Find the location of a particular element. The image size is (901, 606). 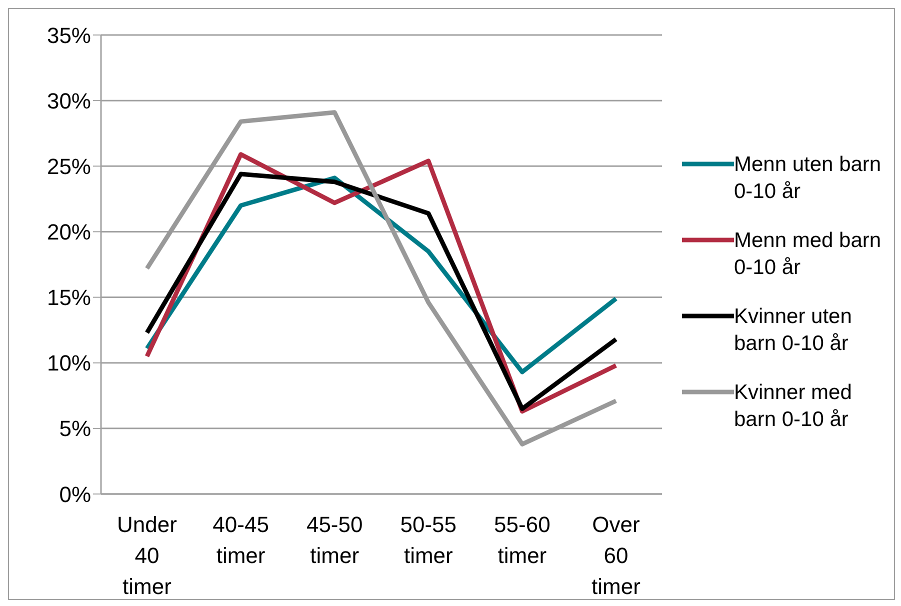

x-tick-label: 50-55 timer is located at coordinates (428, 540).